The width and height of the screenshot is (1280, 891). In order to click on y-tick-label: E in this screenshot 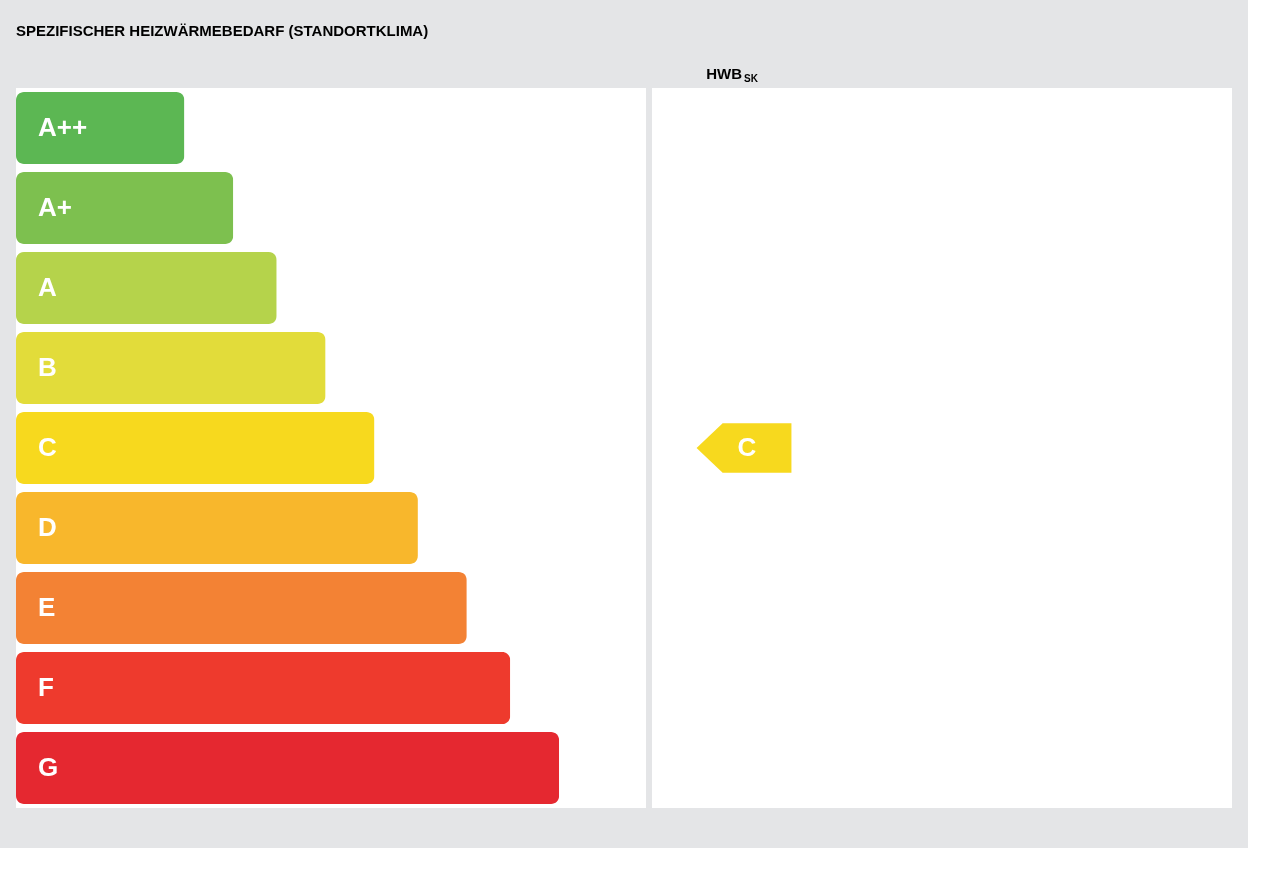, I will do `click(47, 607)`.